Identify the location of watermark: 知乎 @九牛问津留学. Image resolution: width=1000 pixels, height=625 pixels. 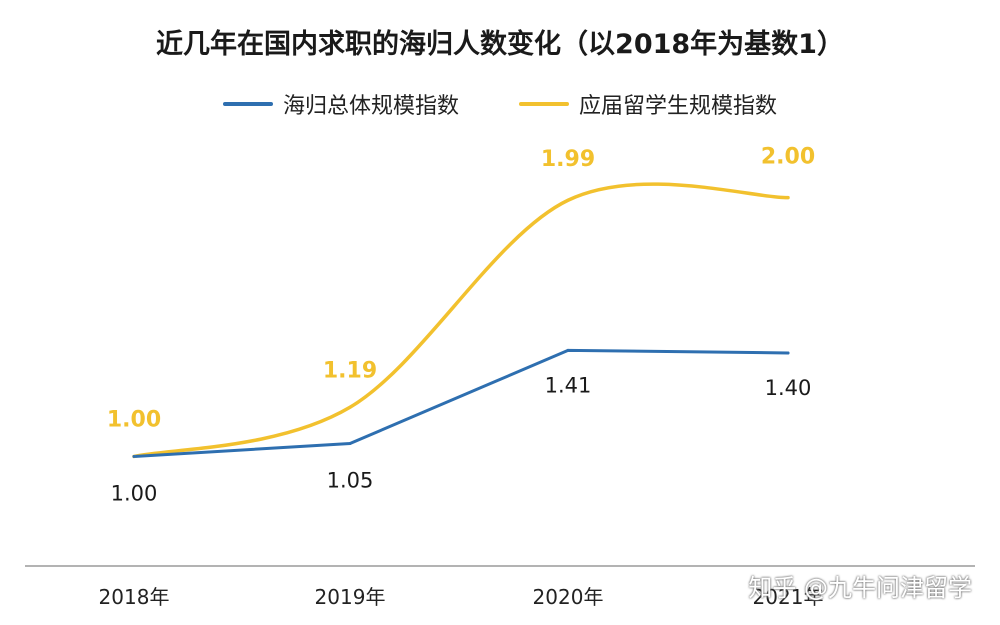
(860, 588).